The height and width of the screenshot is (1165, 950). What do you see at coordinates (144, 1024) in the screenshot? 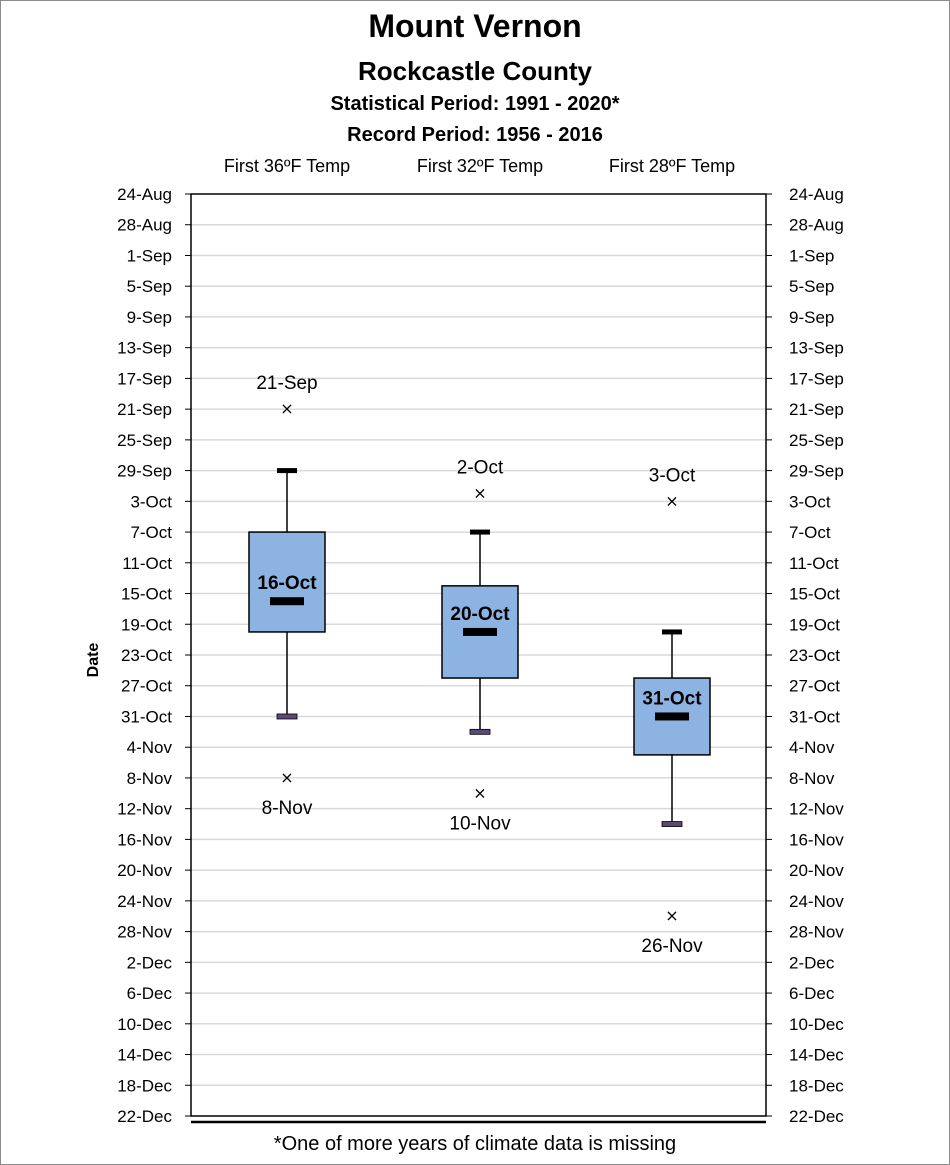
I see `y-tick-label-left: 10-Dec` at bounding box center [144, 1024].